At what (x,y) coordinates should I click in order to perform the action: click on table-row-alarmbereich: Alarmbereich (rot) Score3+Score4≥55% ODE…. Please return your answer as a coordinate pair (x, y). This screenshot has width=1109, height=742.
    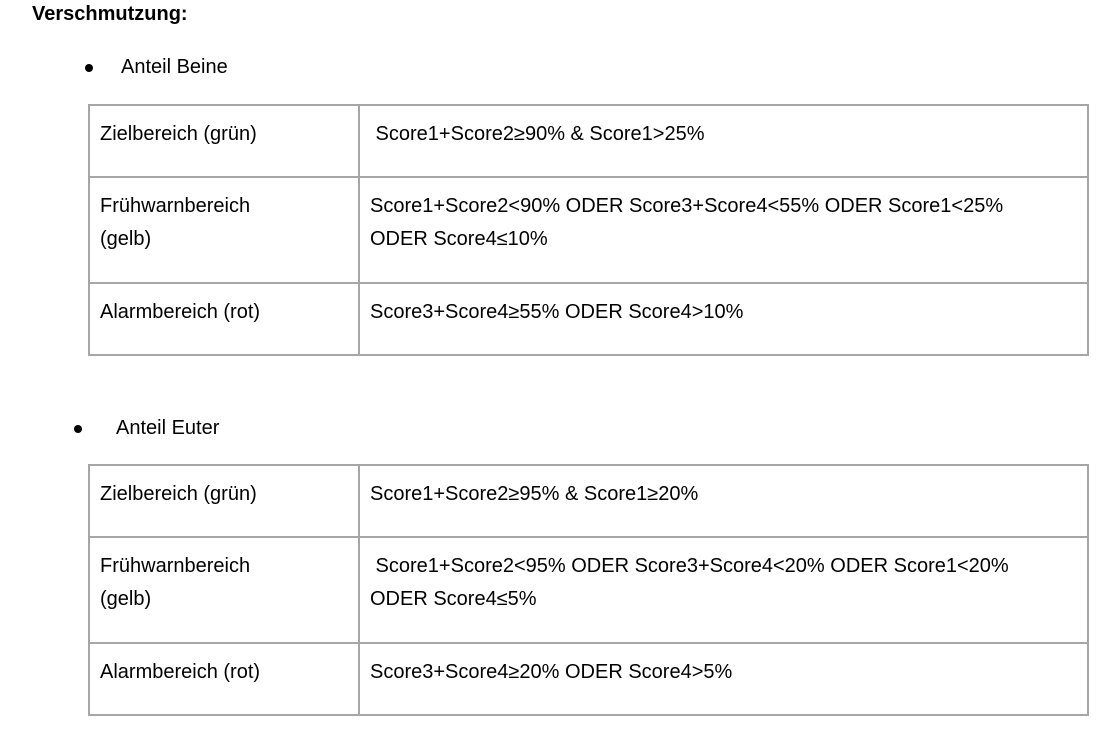
    Looking at the image, I should click on (588, 319).